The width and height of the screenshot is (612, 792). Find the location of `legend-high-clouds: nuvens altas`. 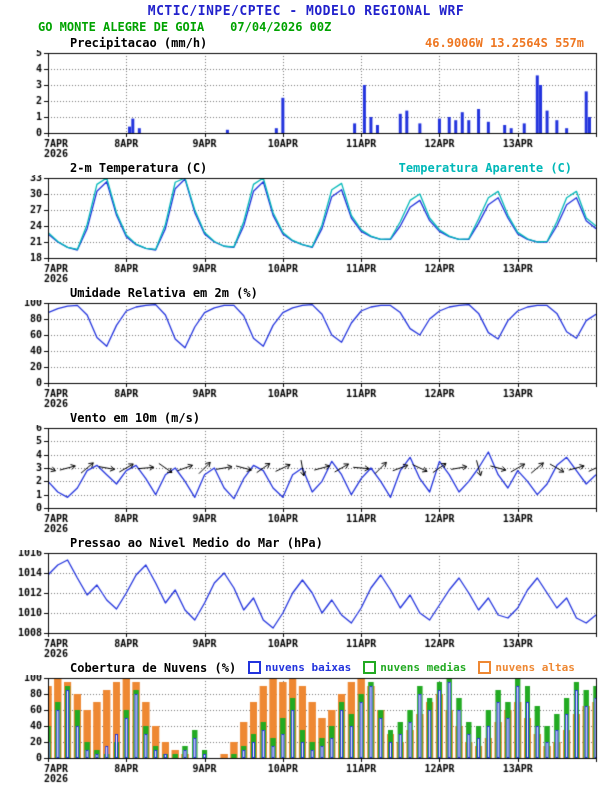

legend-high-clouds: nuvens altas is located at coordinates (526, 667).